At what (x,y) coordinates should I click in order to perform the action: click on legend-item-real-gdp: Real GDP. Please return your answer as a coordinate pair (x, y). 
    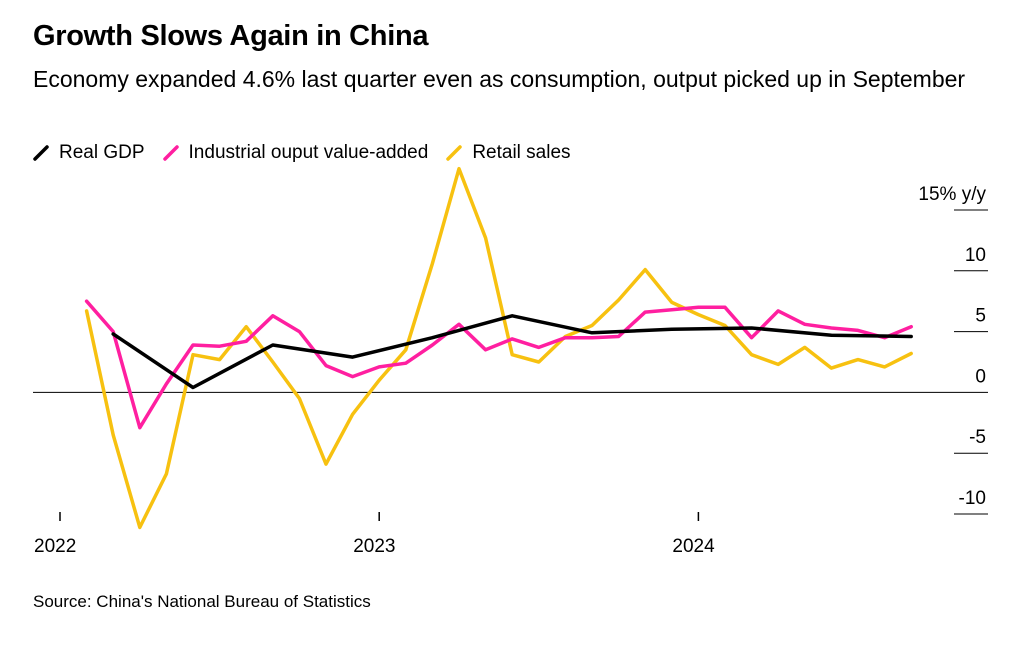
    Looking at the image, I should click on (89, 153).